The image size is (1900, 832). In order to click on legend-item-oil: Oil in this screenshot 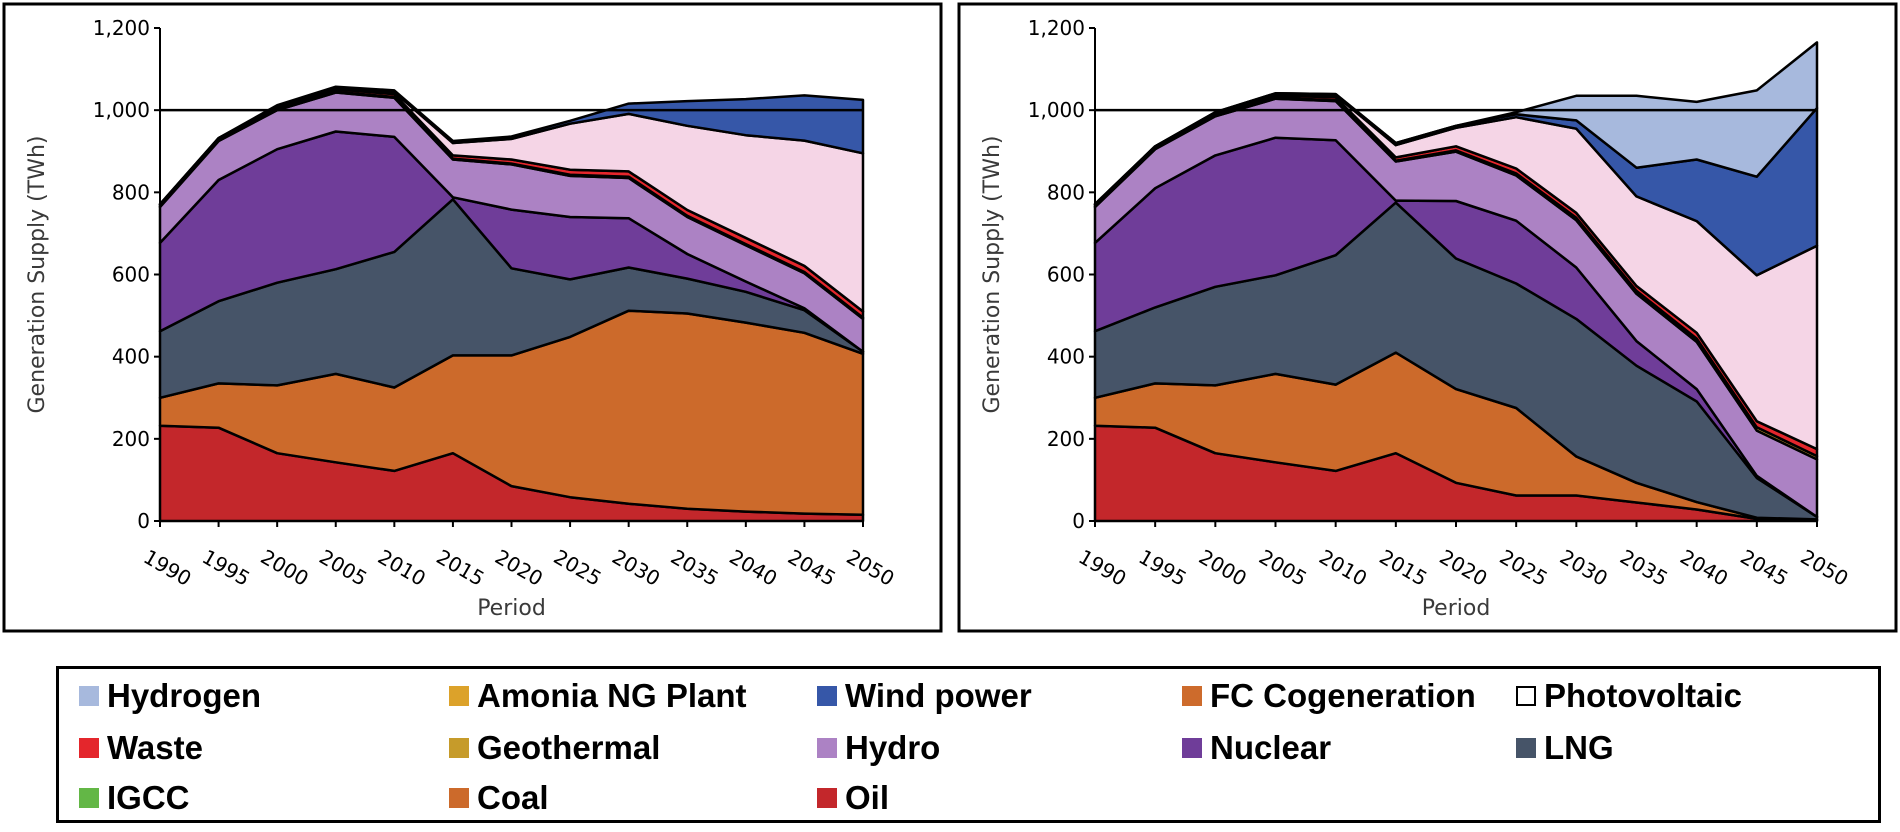, I will do `click(853, 798)`.